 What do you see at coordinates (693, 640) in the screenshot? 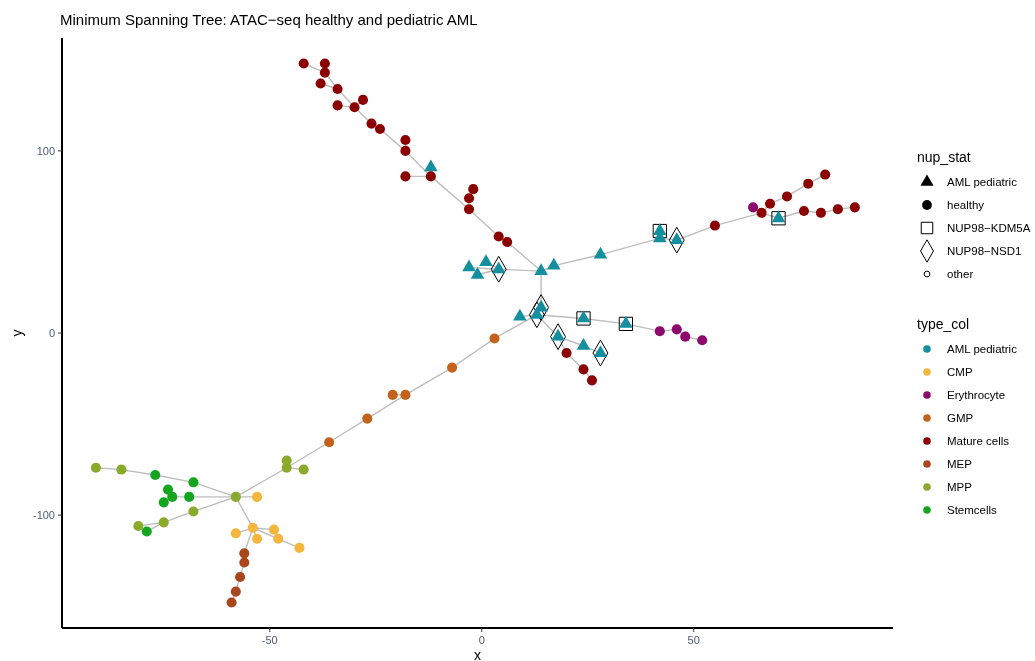
I see `x-tick-label: 50` at bounding box center [693, 640].